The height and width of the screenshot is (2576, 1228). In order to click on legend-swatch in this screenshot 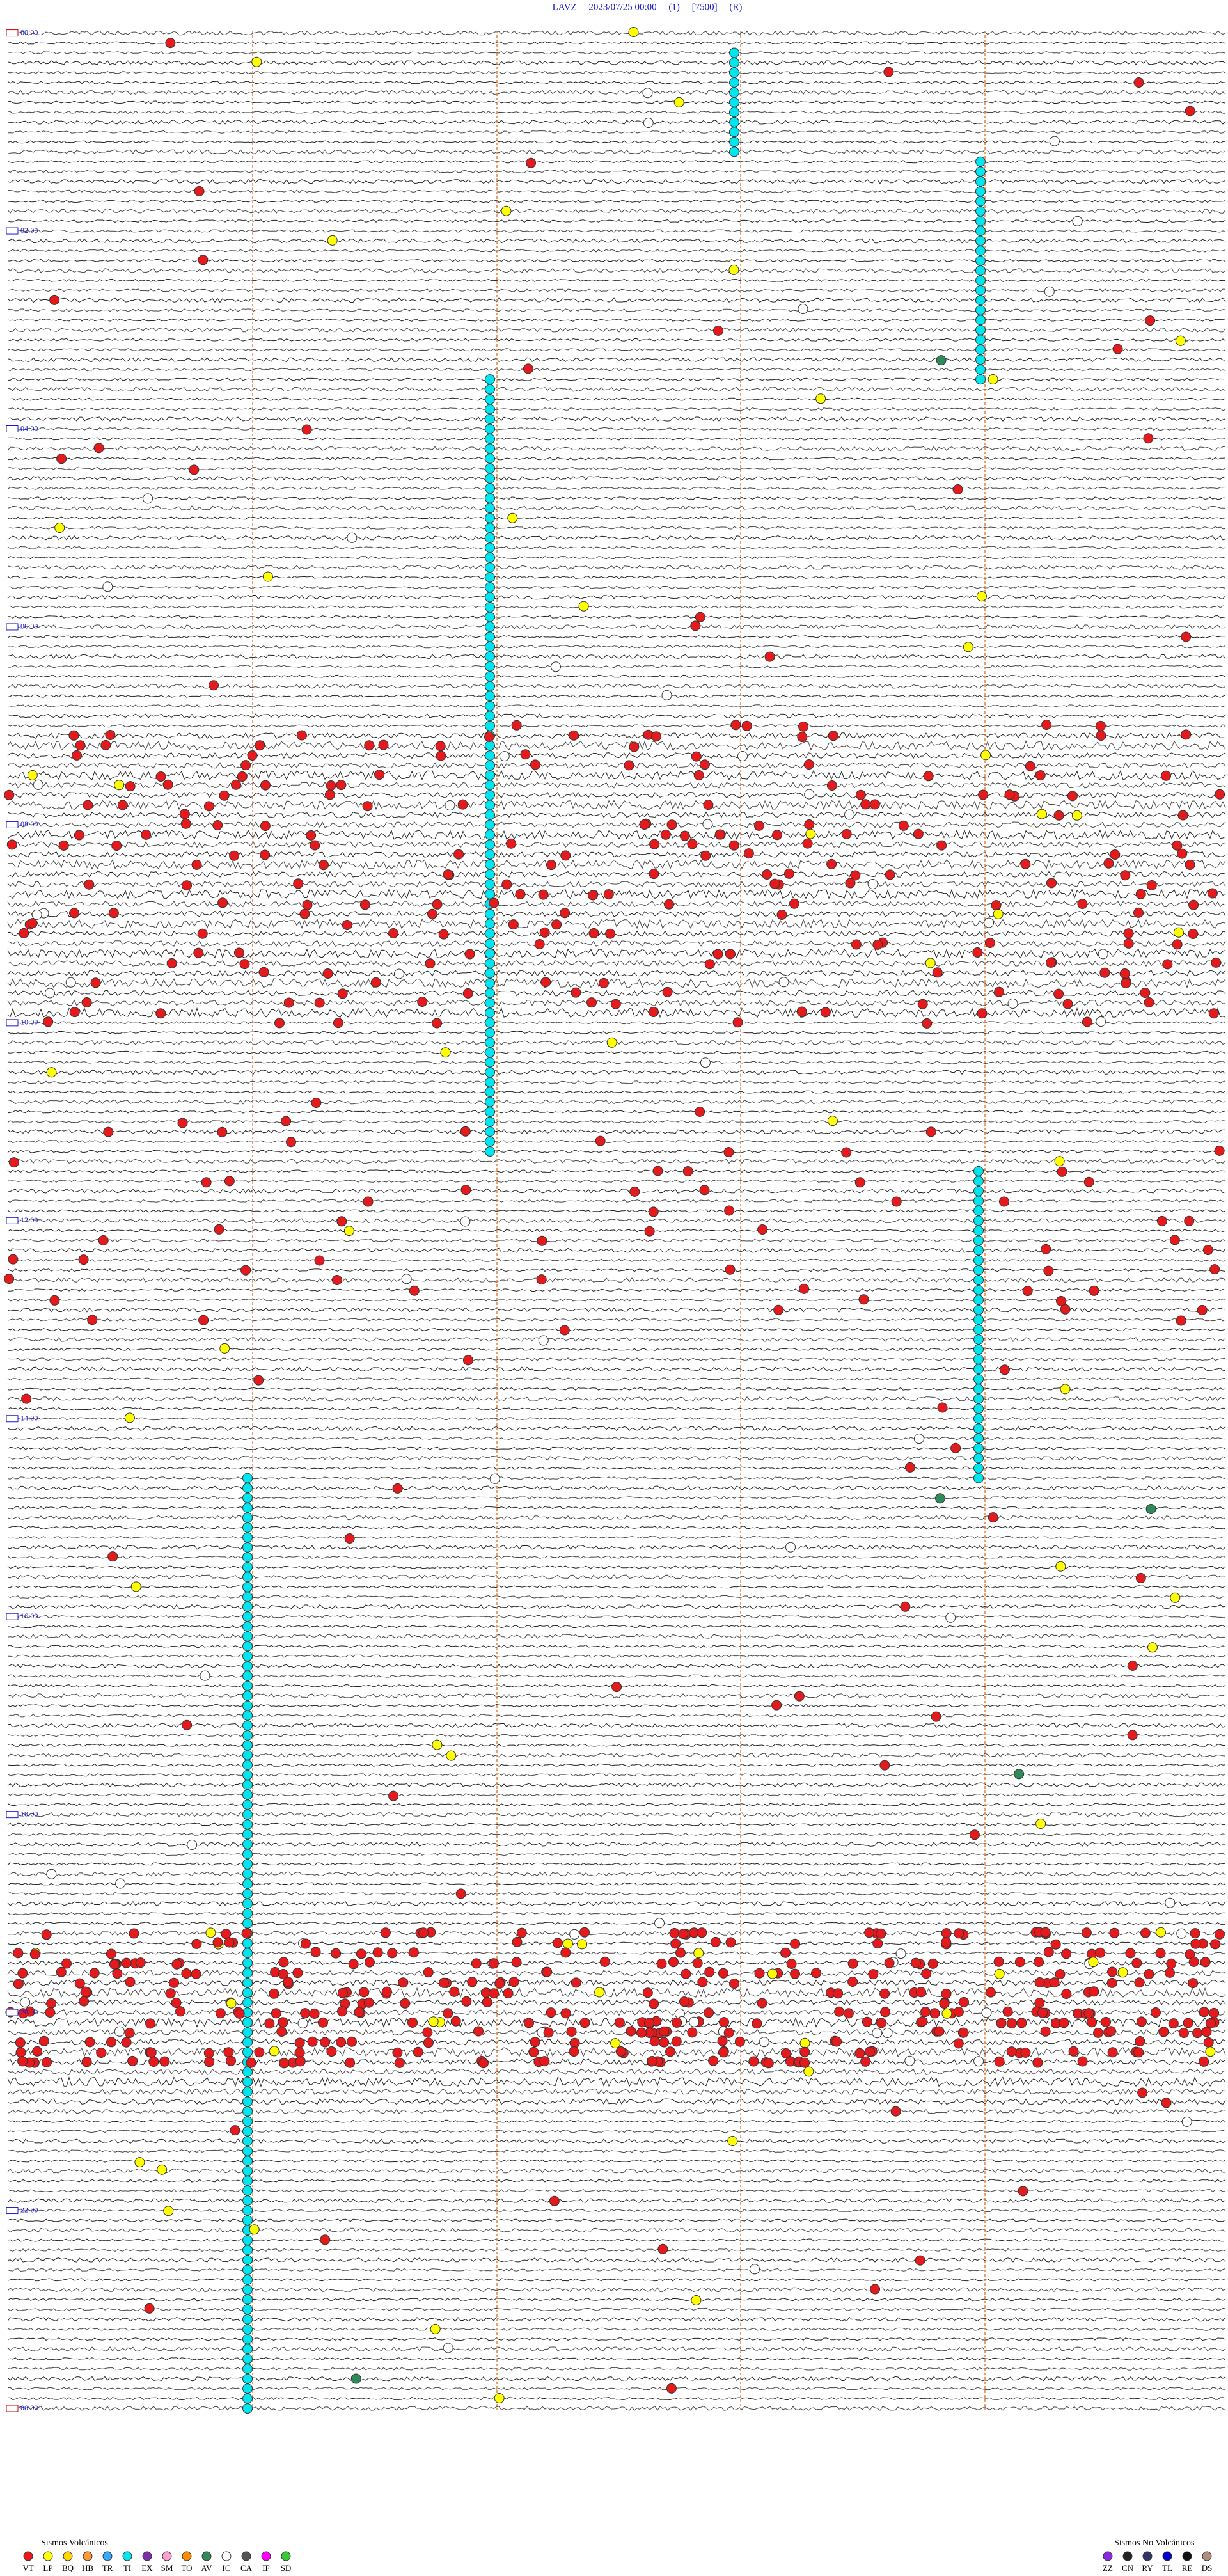, I will do `click(127, 2556)`.